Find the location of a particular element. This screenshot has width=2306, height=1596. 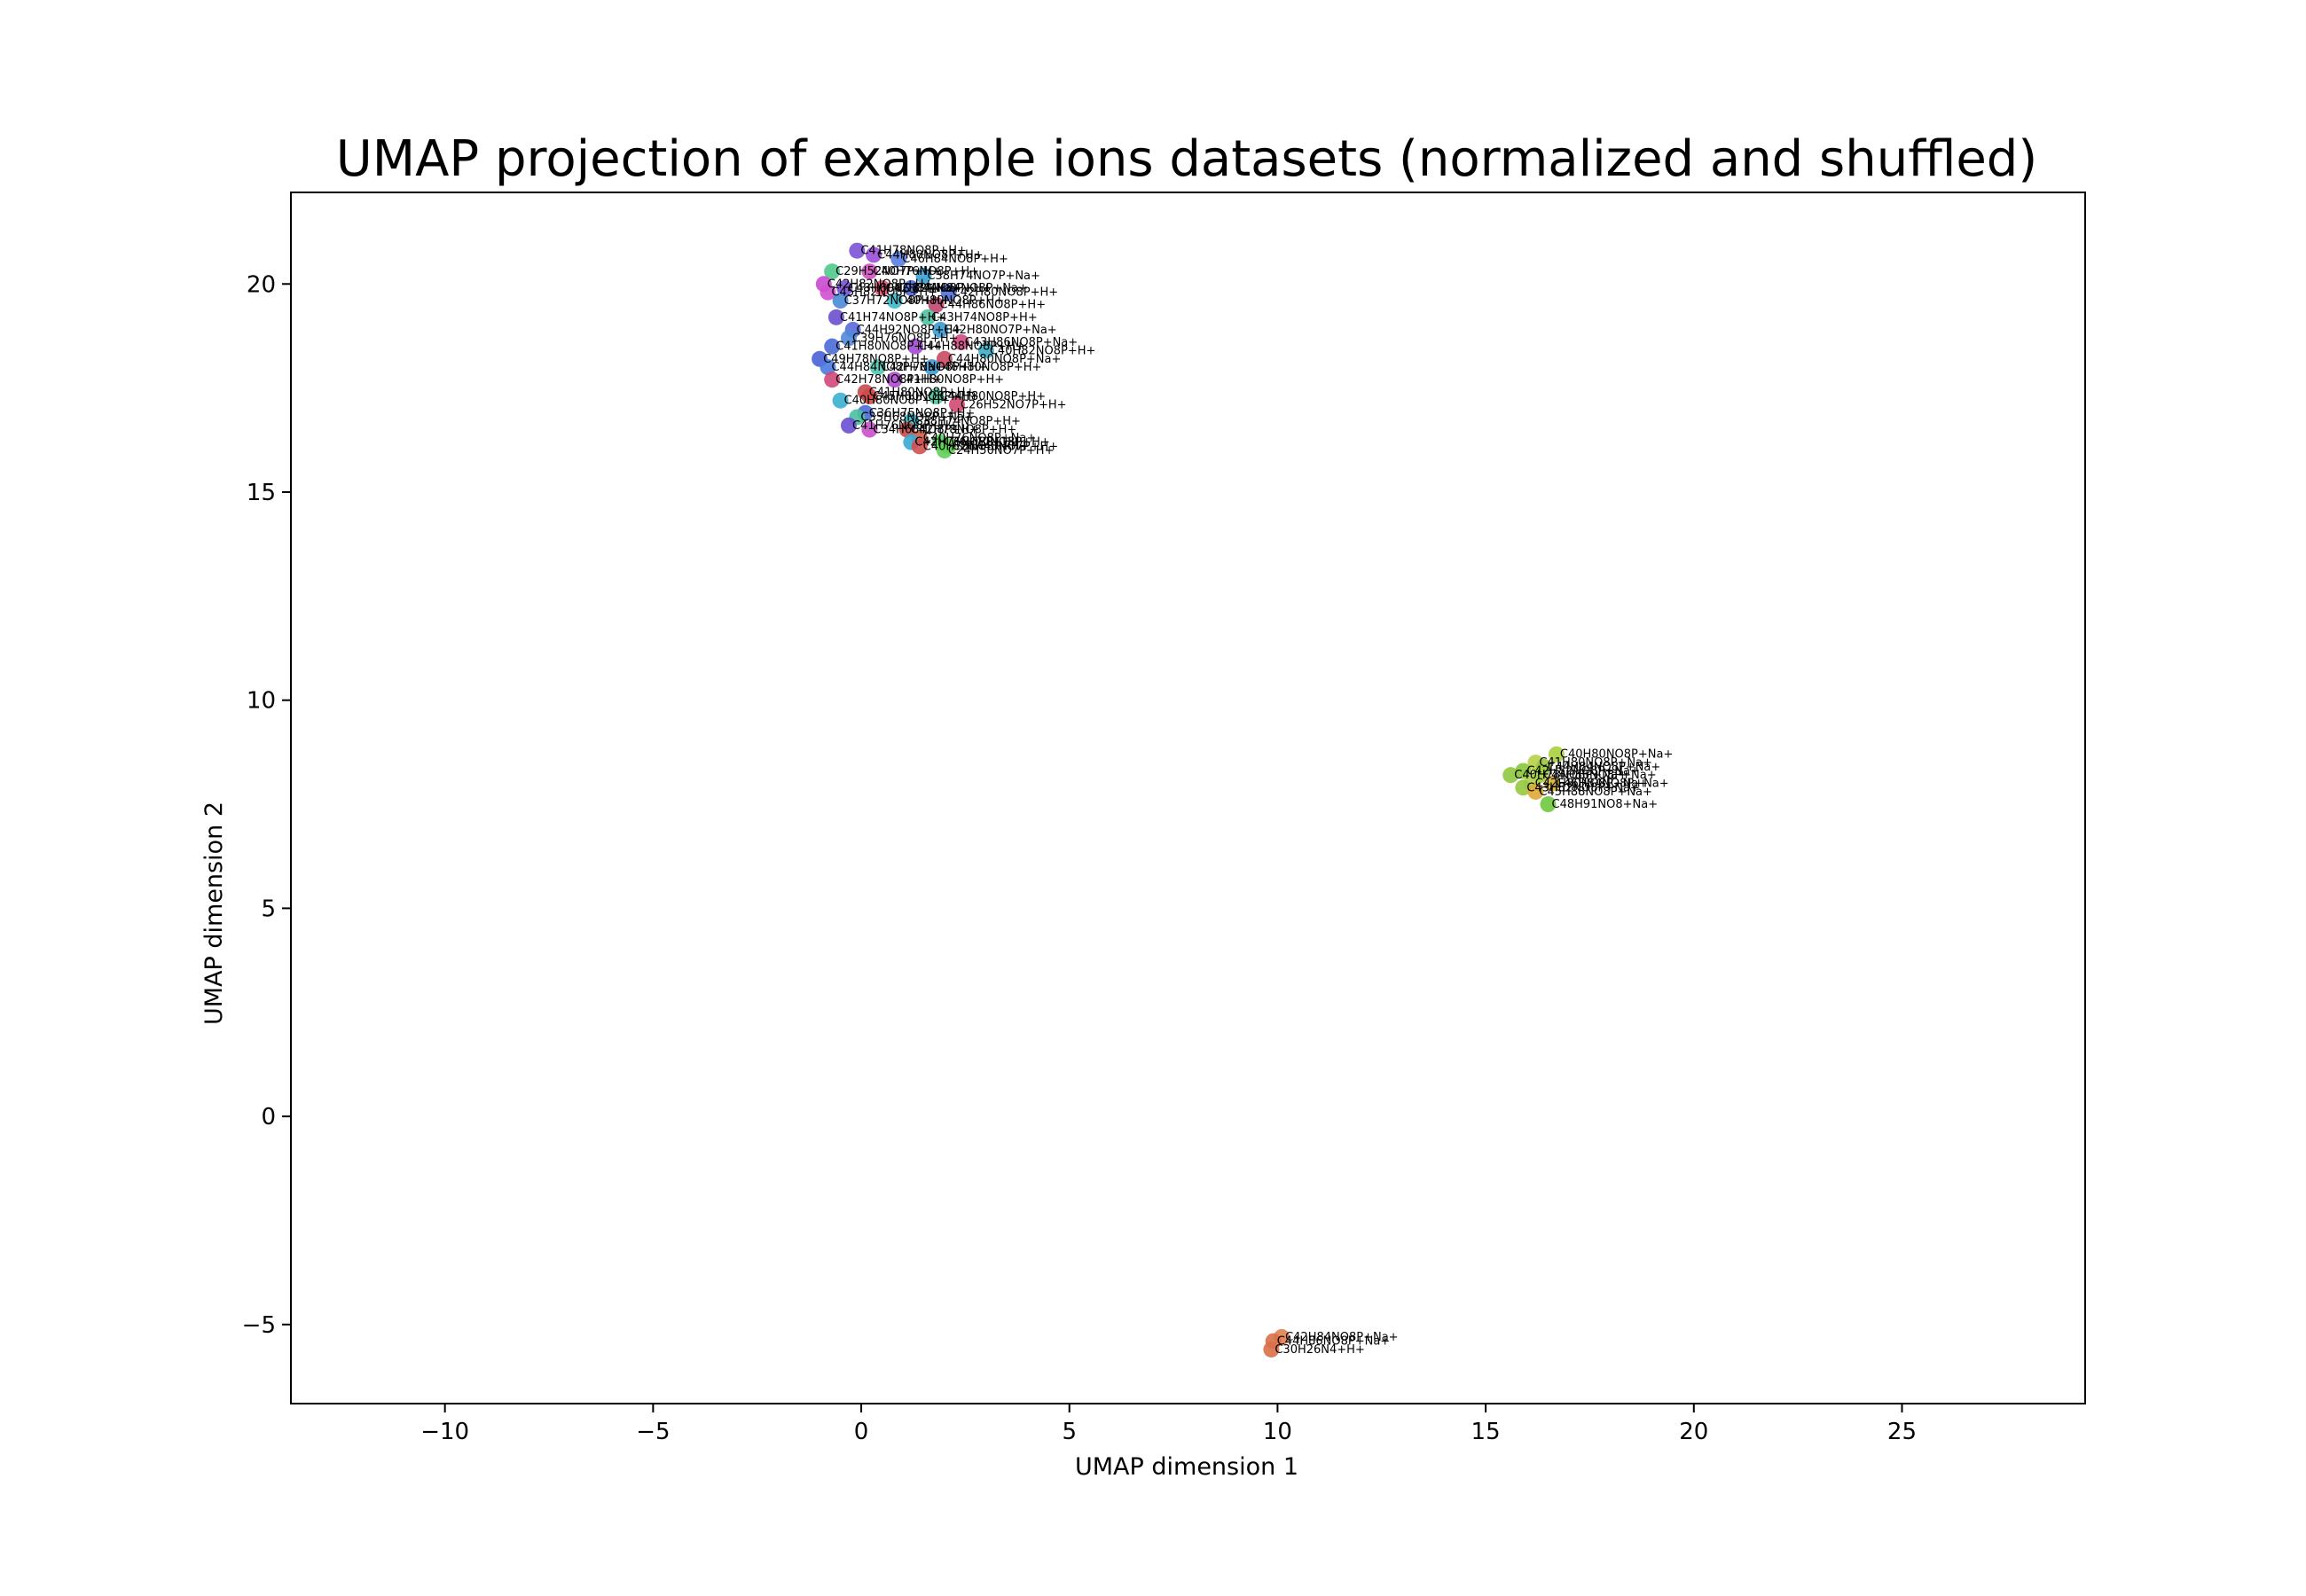

y-tick-label: 15 is located at coordinates (261, 493).